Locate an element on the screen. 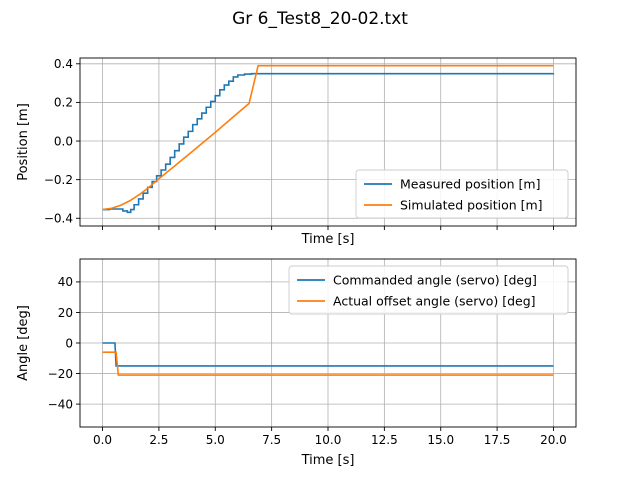 The width and height of the screenshot is (640, 480). x-tick-label: 0.0 is located at coordinates (102, 440).